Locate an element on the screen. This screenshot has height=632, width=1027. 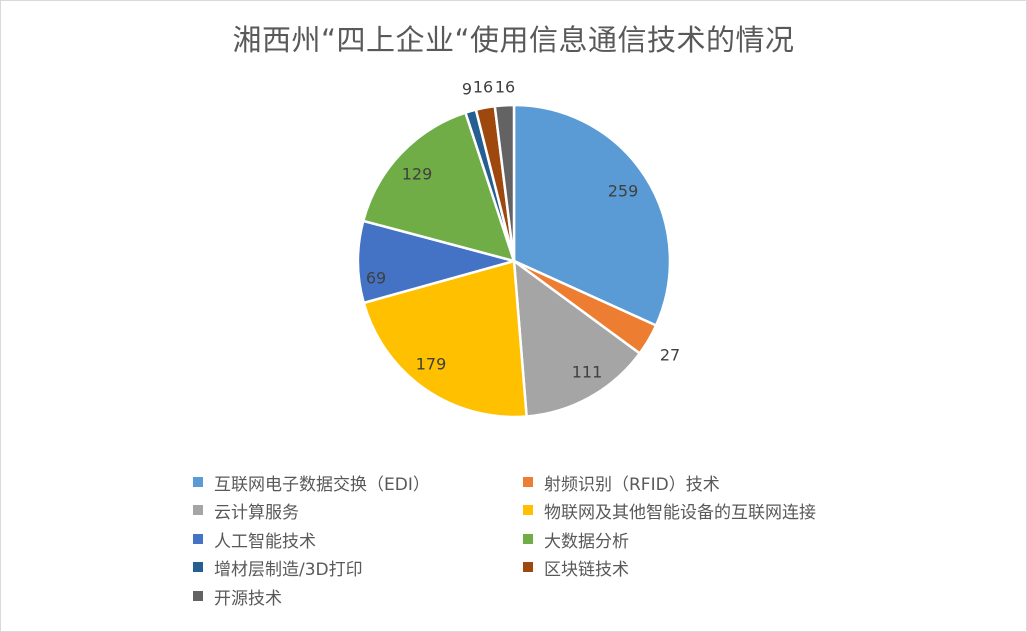
legend-item: 互联网电子数据交换（EDI） is located at coordinates (311, 483).